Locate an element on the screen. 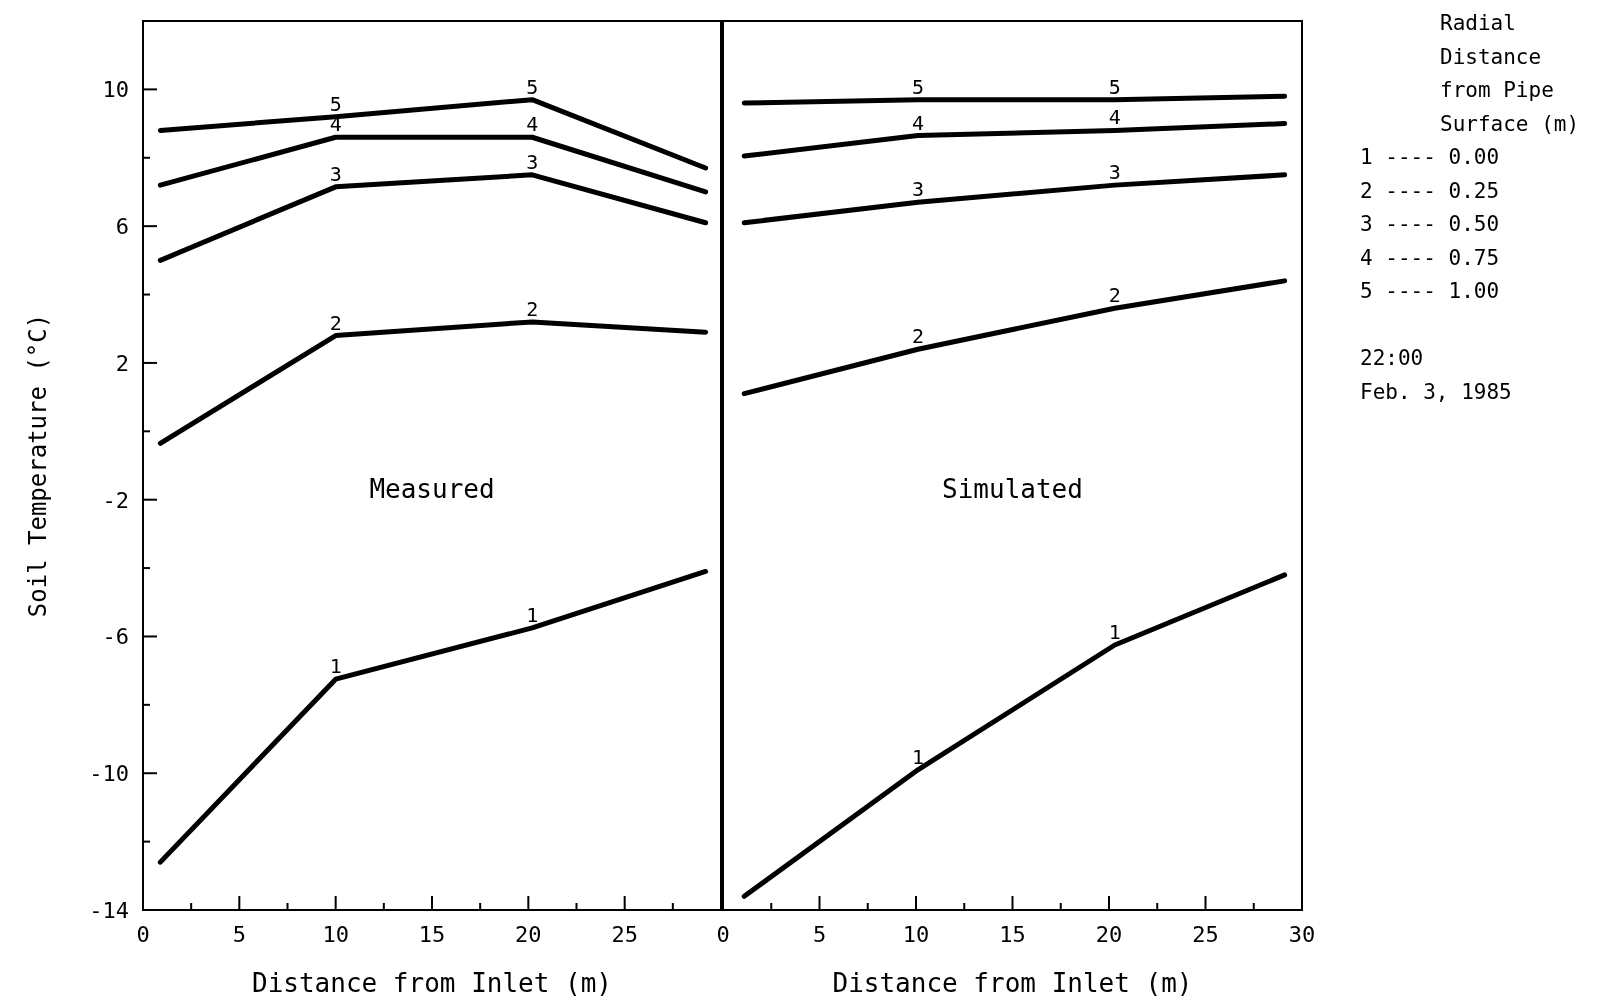 This screenshot has height=1002, width=1613. text: 2 ---- 0.25 is located at coordinates (1430, 190).